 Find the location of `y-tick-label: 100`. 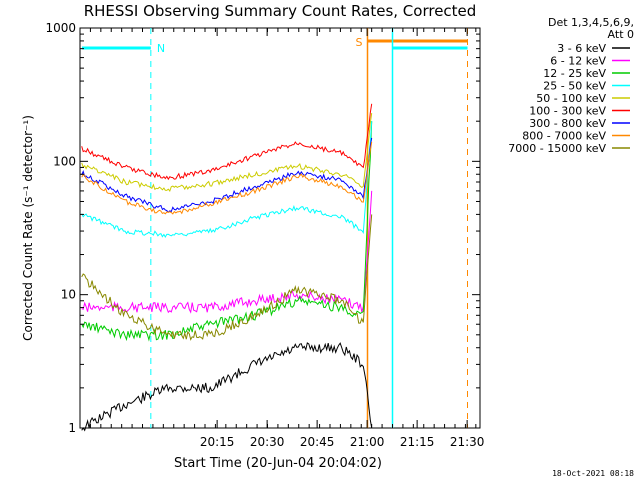

y-tick-label: 100 is located at coordinates (64, 161).